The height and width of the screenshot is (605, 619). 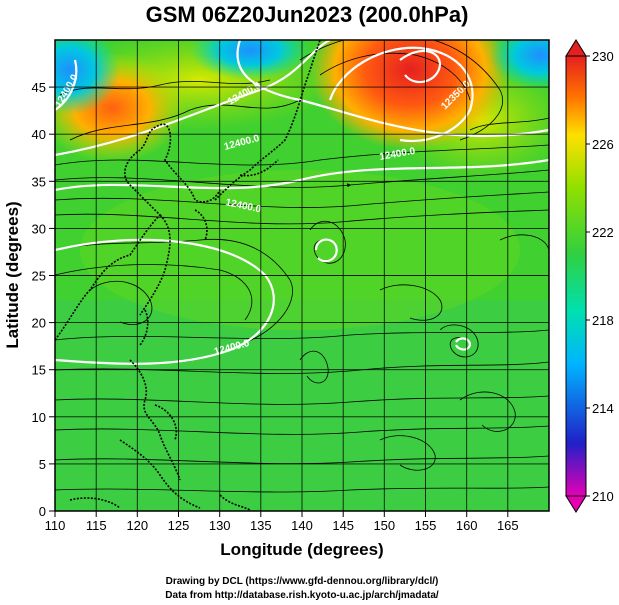 I want to click on x-tick-label: 135, so click(x=261, y=525).